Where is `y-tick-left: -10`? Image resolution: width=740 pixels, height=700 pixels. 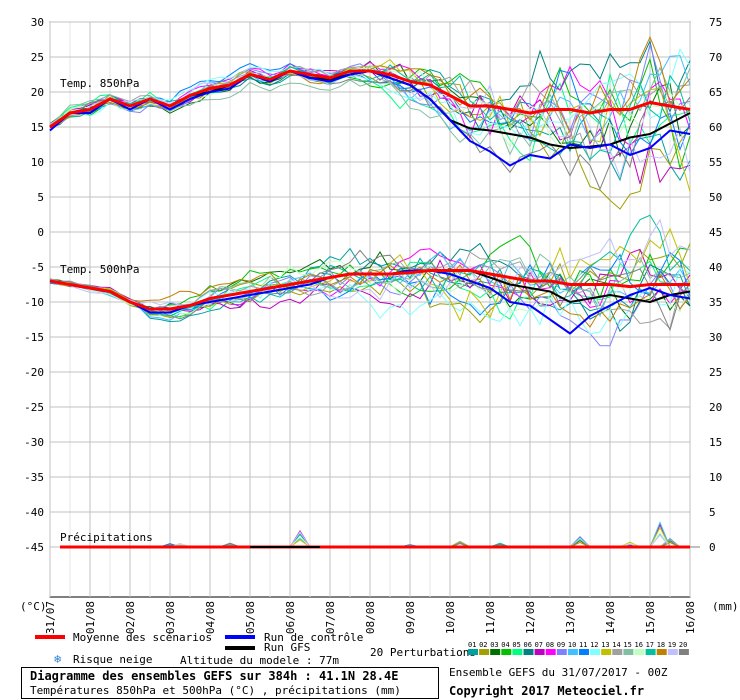 y-tick-left: -10 is located at coordinates (34, 302).